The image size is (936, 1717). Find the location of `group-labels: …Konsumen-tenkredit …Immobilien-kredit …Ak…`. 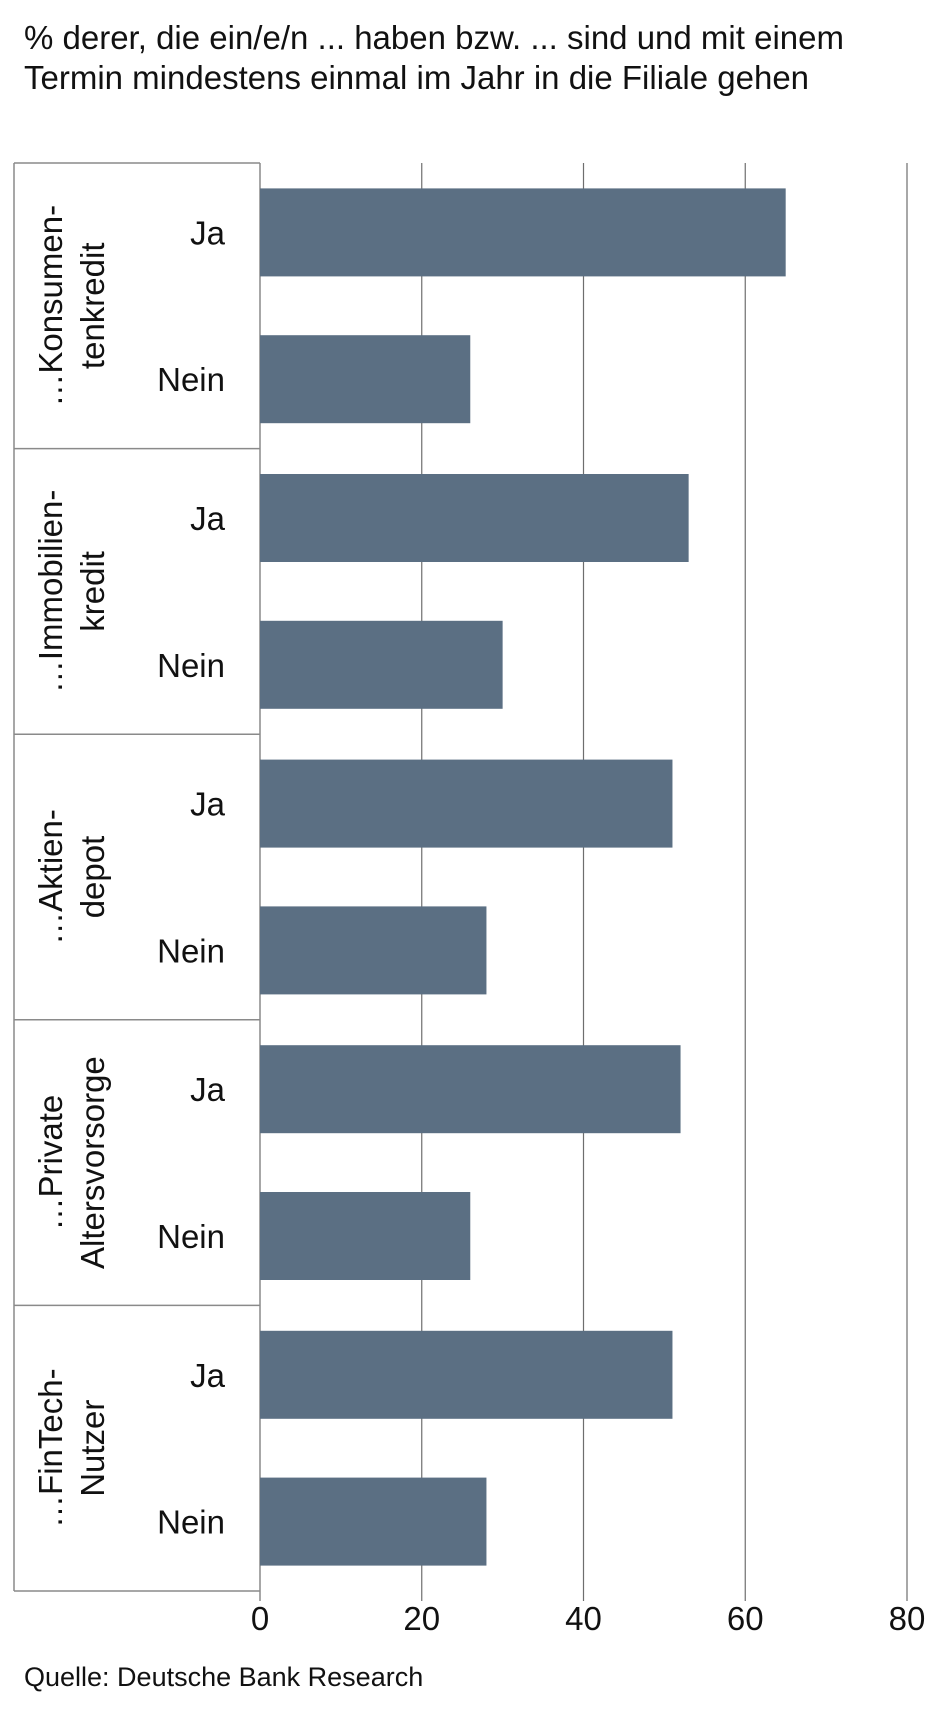

group-labels: …Konsumen-tenkredit …Immobilien-kredit …Ak… is located at coordinates (71, 866).